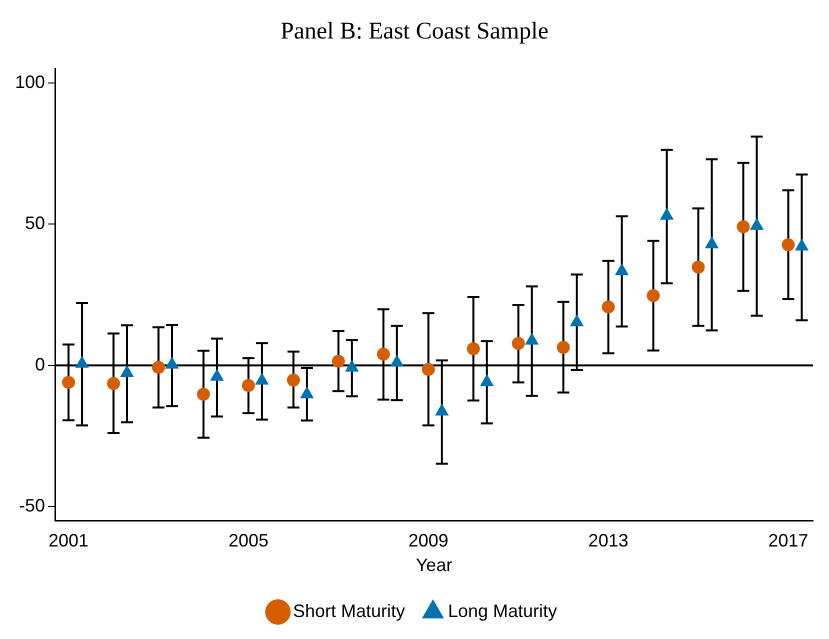  What do you see at coordinates (248, 540) in the screenshot?
I see `x-tick-label: 2005` at bounding box center [248, 540].